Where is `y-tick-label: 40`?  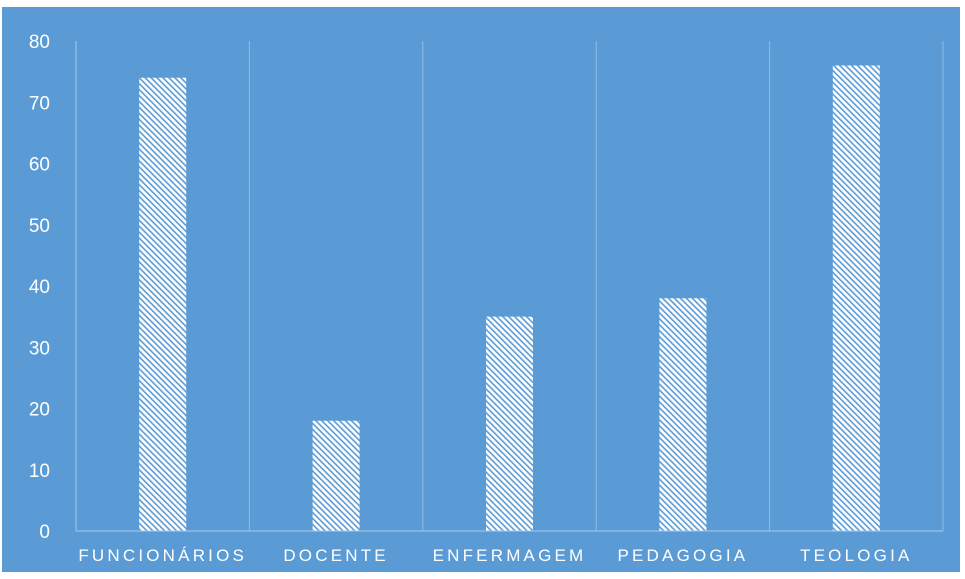
y-tick-label: 40 is located at coordinates (39, 287).